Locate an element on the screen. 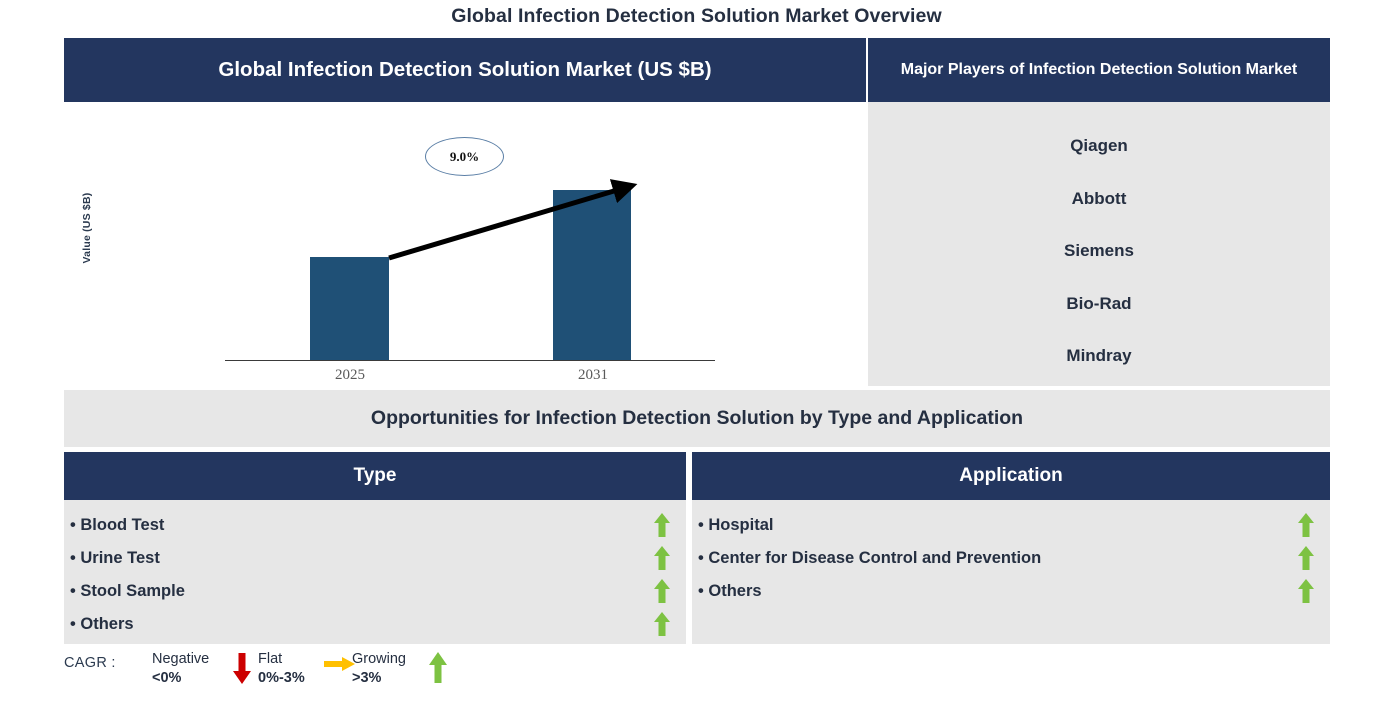  list-item: • Blood Test is located at coordinates (375, 525).